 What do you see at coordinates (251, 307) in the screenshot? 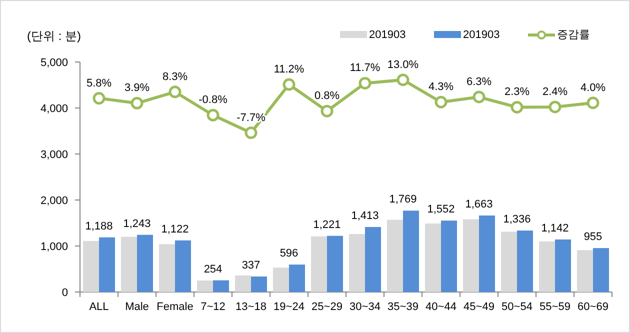
I see `x-tick-label: 13~18` at bounding box center [251, 307].